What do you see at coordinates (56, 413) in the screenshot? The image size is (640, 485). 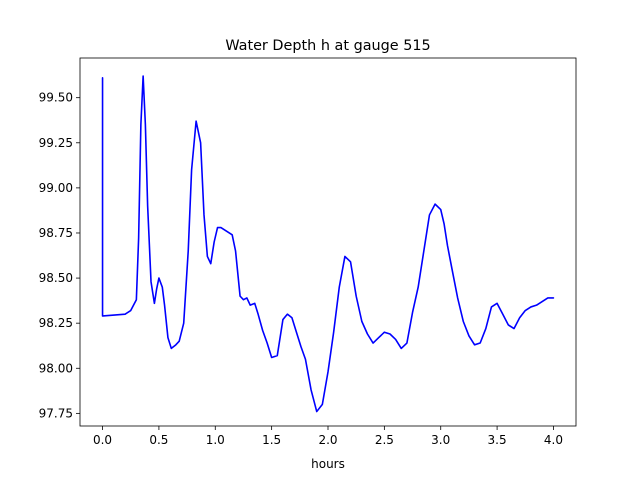 I see `y-tick-label: 97.75` at bounding box center [56, 413].